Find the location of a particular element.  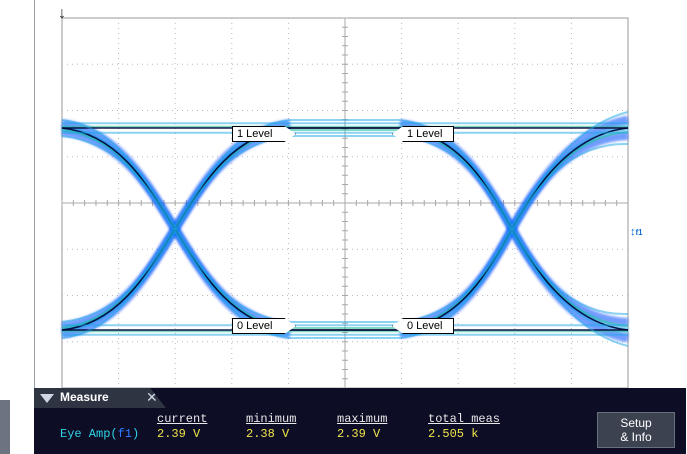

reference-label: f1 is located at coordinates (639, 232).